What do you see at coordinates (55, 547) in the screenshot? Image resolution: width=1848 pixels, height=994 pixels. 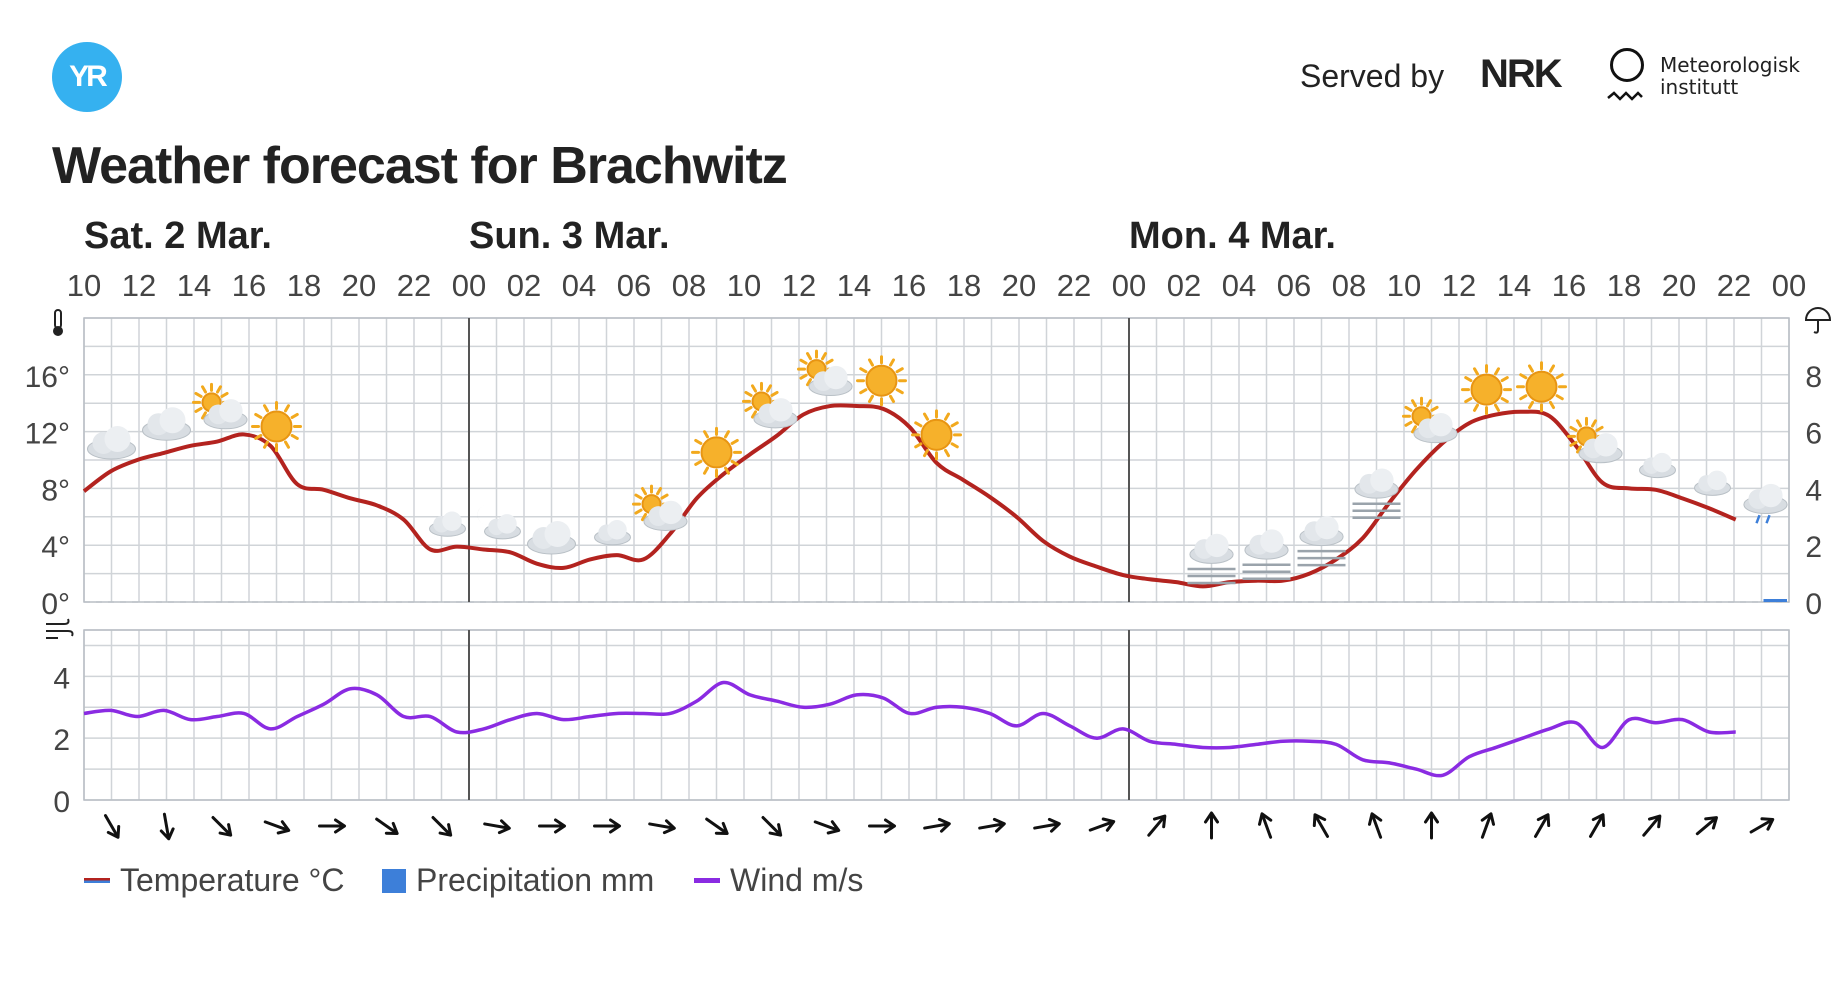 I see `temp-tick-label: 4°` at bounding box center [55, 547].